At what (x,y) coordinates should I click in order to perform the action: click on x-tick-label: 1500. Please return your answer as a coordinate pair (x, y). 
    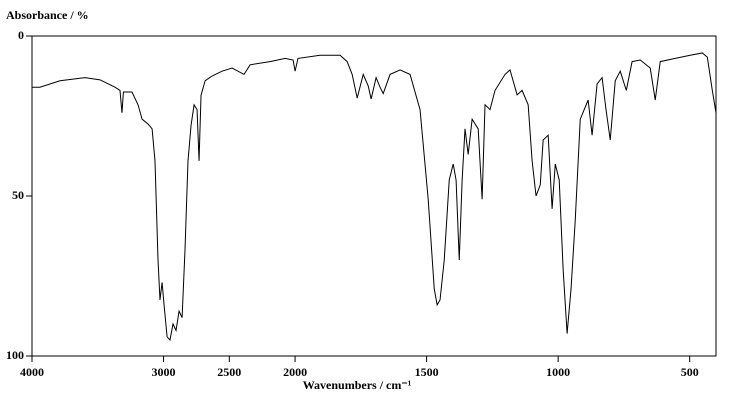
    Looking at the image, I should click on (427, 372).